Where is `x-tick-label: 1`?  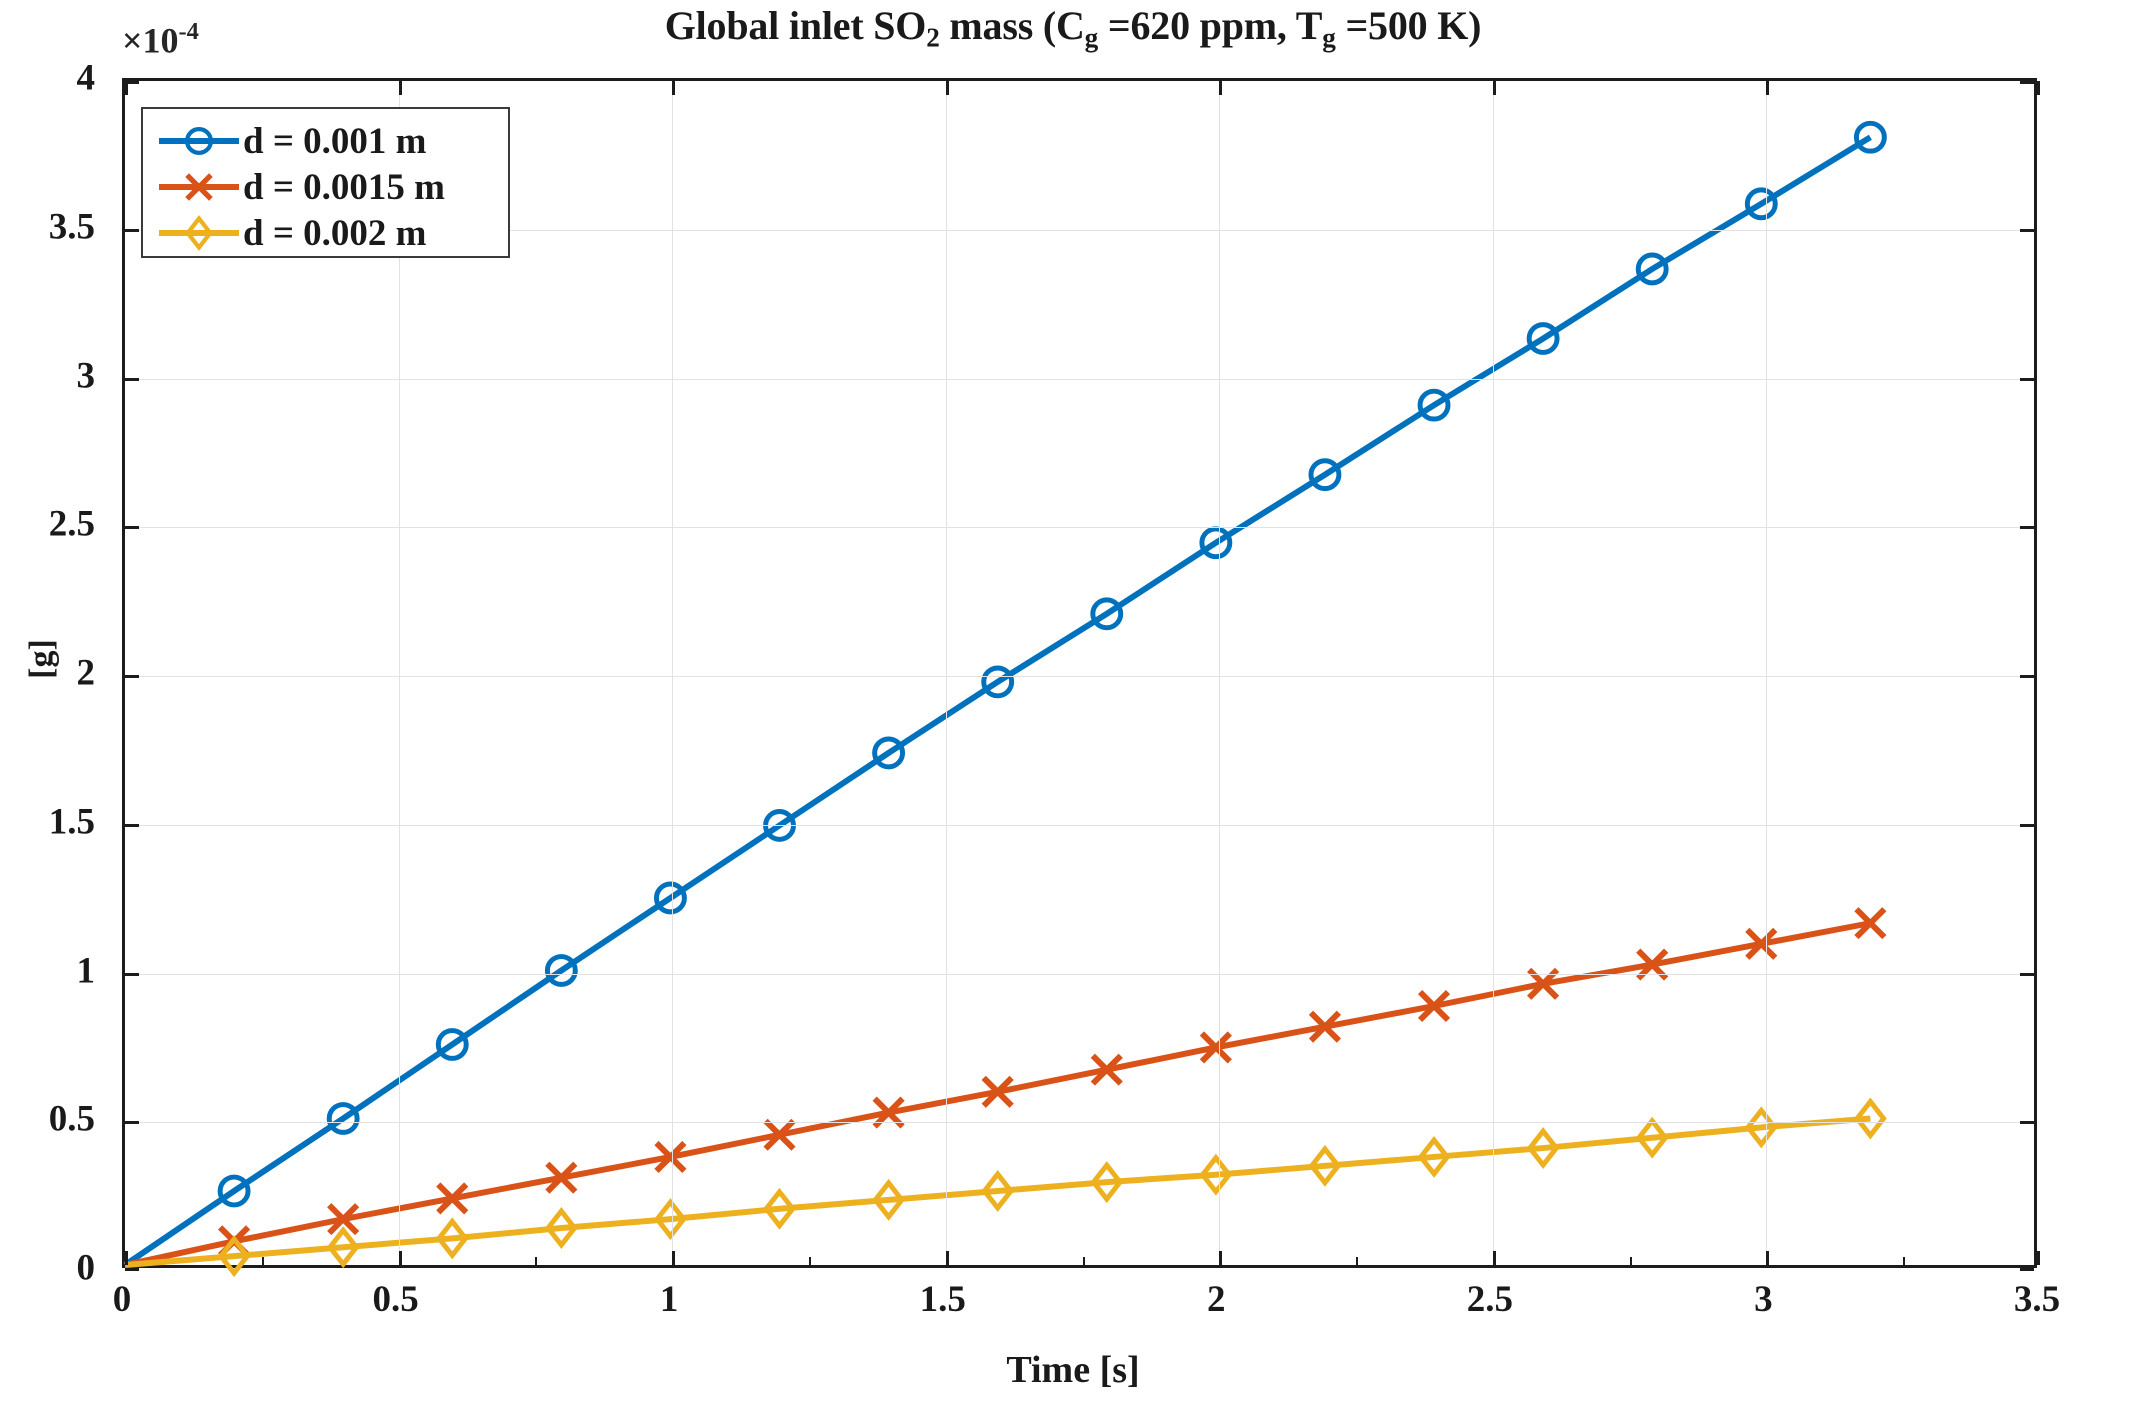 x-tick-label: 1 is located at coordinates (669, 1299).